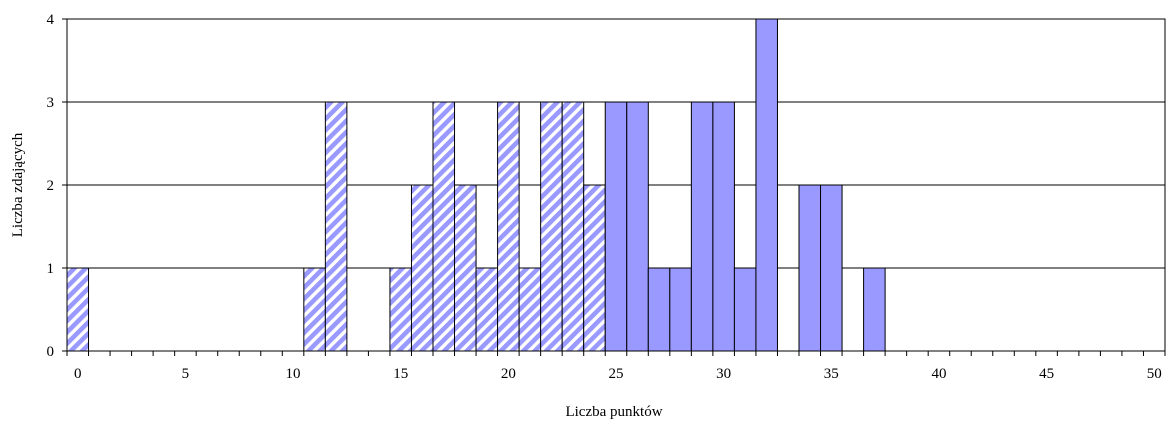 The width and height of the screenshot is (1167, 421). Describe the element at coordinates (508, 374) in the screenshot. I see `x-tick-label: 20` at that location.